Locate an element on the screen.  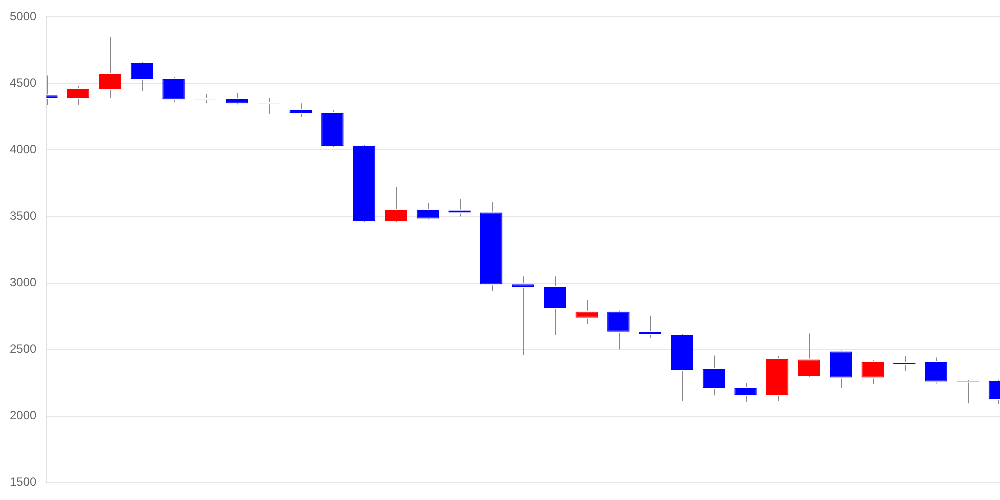
y-tick-label: 1500 is located at coordinates (24, 482).